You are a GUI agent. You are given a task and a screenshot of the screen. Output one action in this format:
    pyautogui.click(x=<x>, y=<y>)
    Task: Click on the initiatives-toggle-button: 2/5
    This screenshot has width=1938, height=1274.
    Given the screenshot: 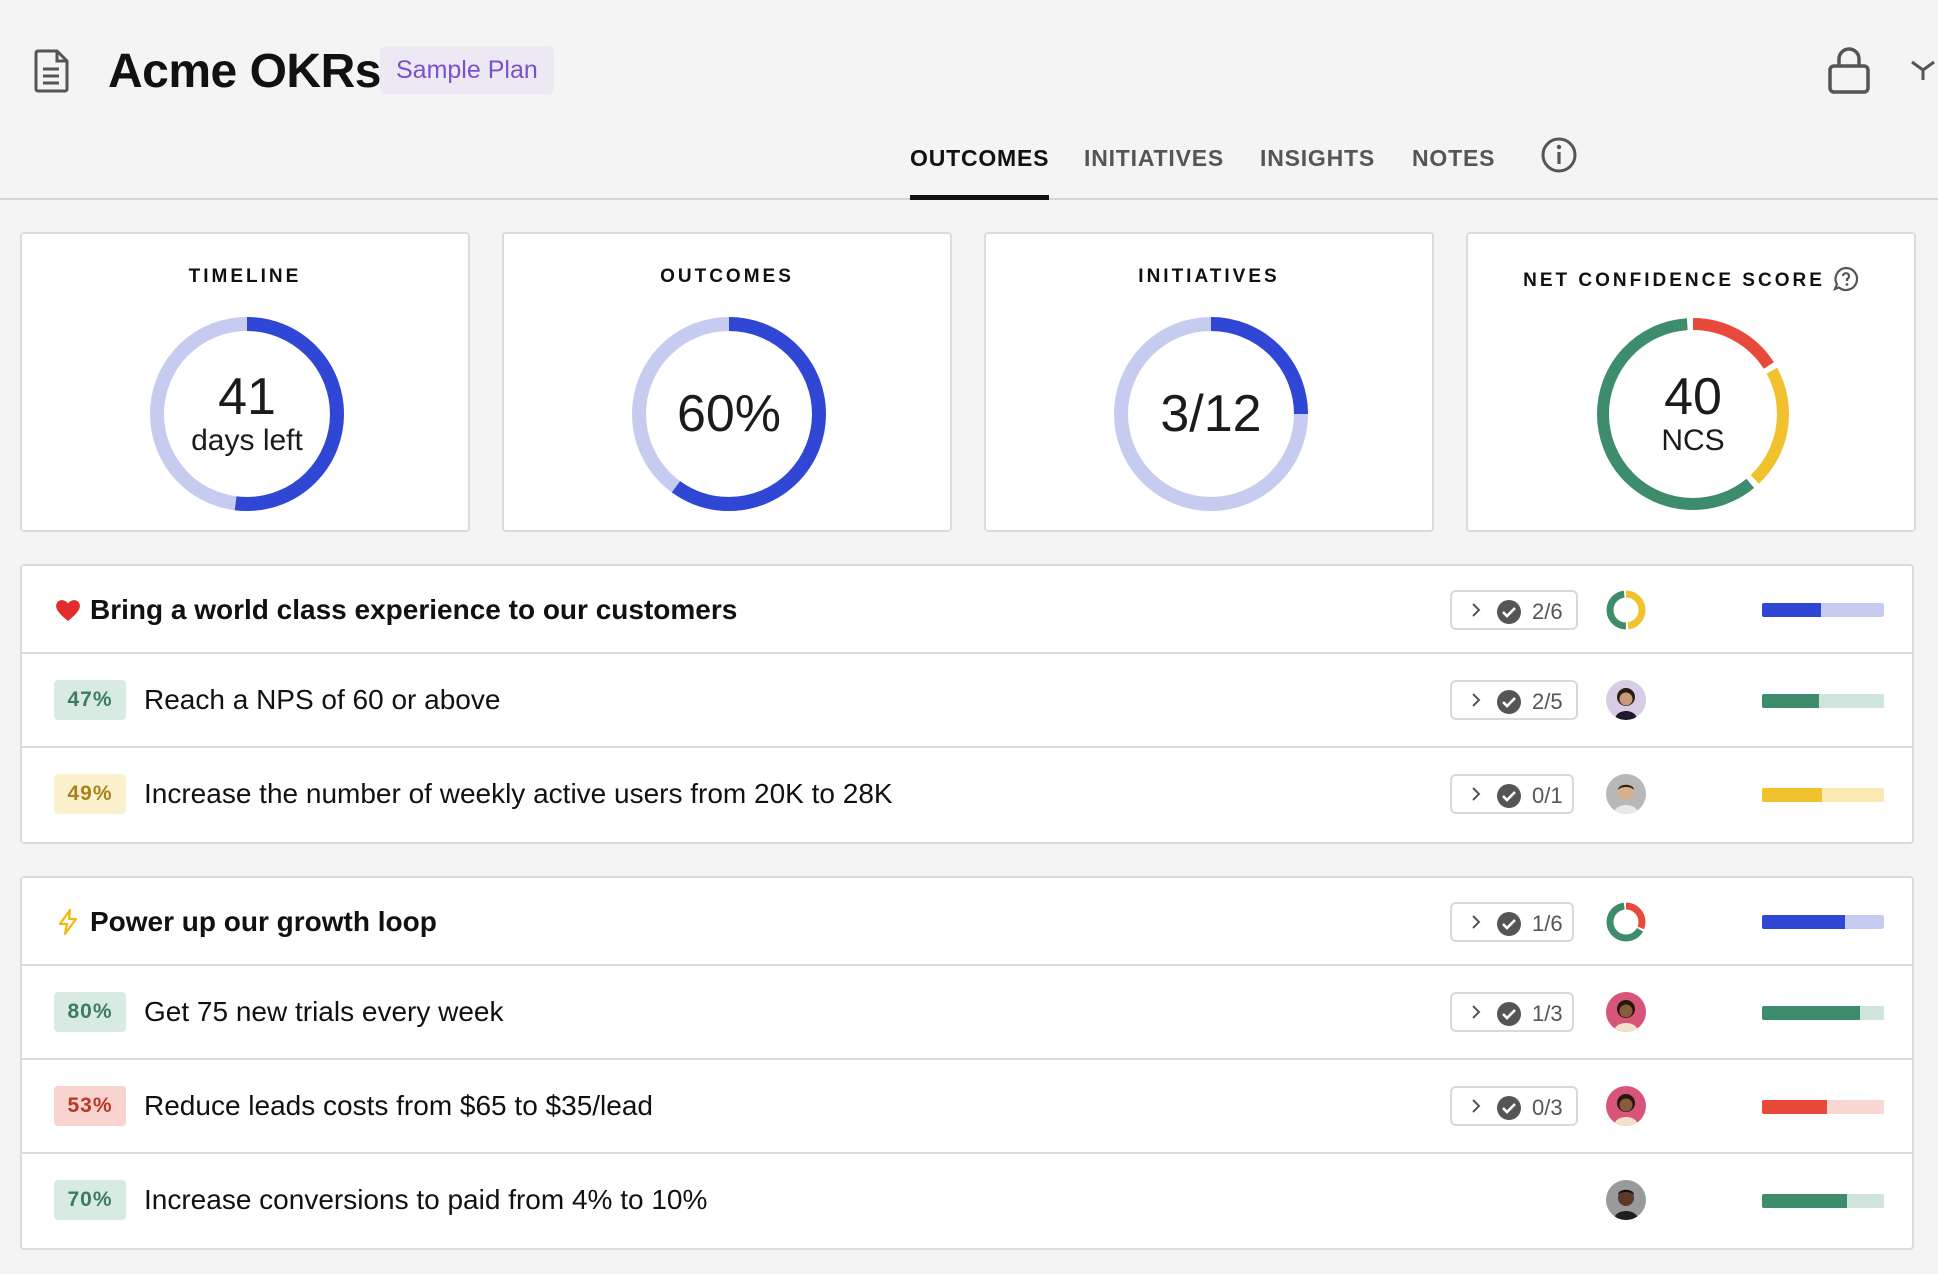 What is the action you would take?
    pyautogui.click(x=1514, y=700)
    